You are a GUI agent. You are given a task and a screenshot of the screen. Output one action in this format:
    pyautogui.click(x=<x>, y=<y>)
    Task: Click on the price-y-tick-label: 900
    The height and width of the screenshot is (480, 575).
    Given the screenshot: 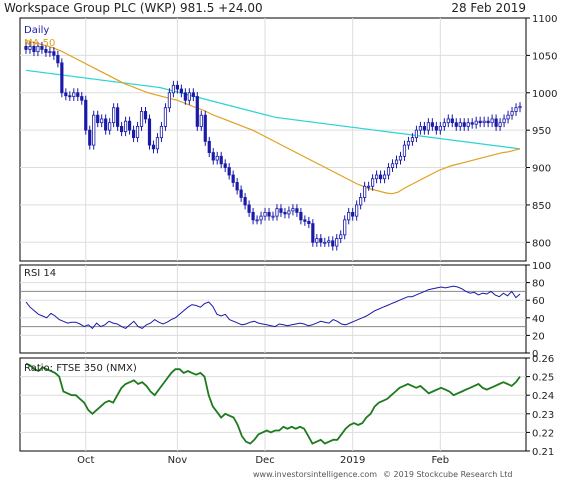 What is the action you would take?
    pyautogui.click(x=541, y=169)
    